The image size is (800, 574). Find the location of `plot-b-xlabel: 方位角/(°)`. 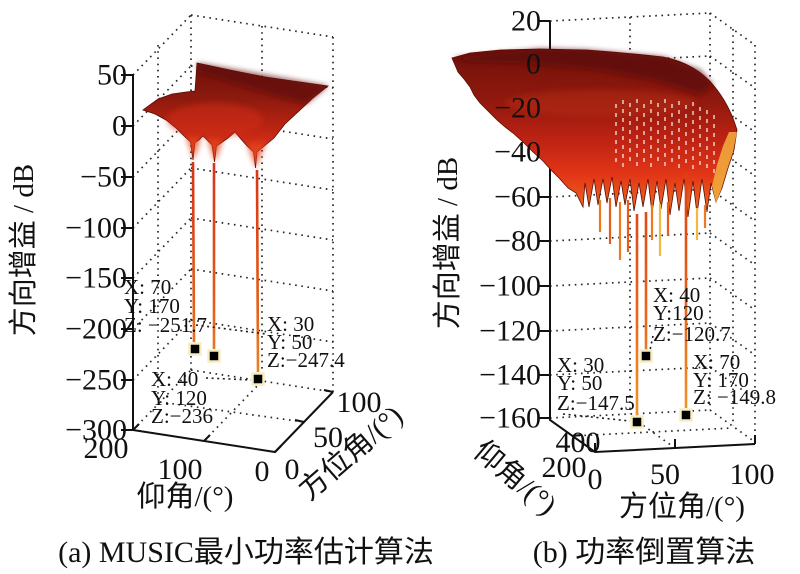

plot-b-xlabel: 方位角/(°) is located at coordinates (682, 506).